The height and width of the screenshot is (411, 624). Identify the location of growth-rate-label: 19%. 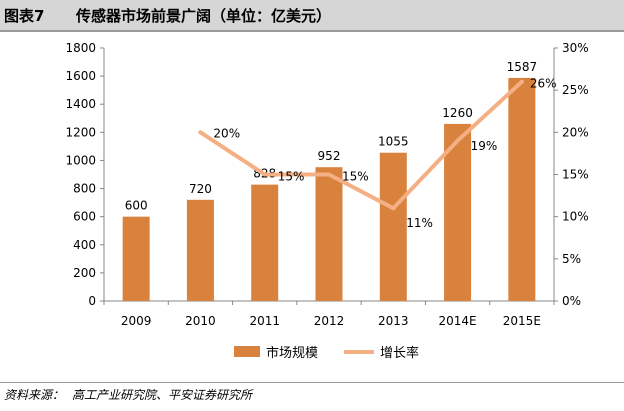
(484, 146).